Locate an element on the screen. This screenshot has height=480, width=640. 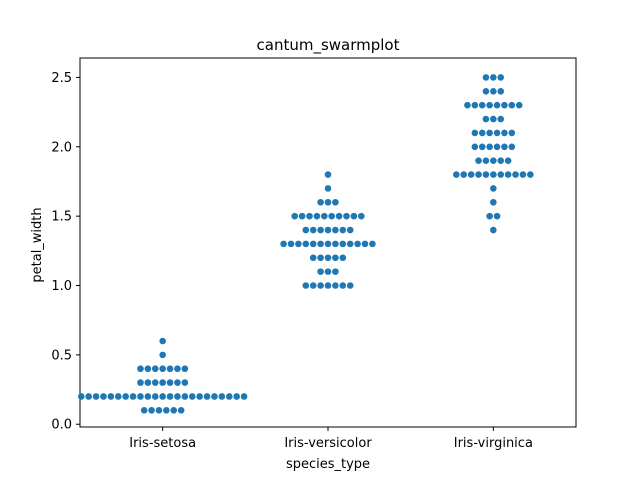
y-tick-label: 0.5 is located at coordinates (61, 355).